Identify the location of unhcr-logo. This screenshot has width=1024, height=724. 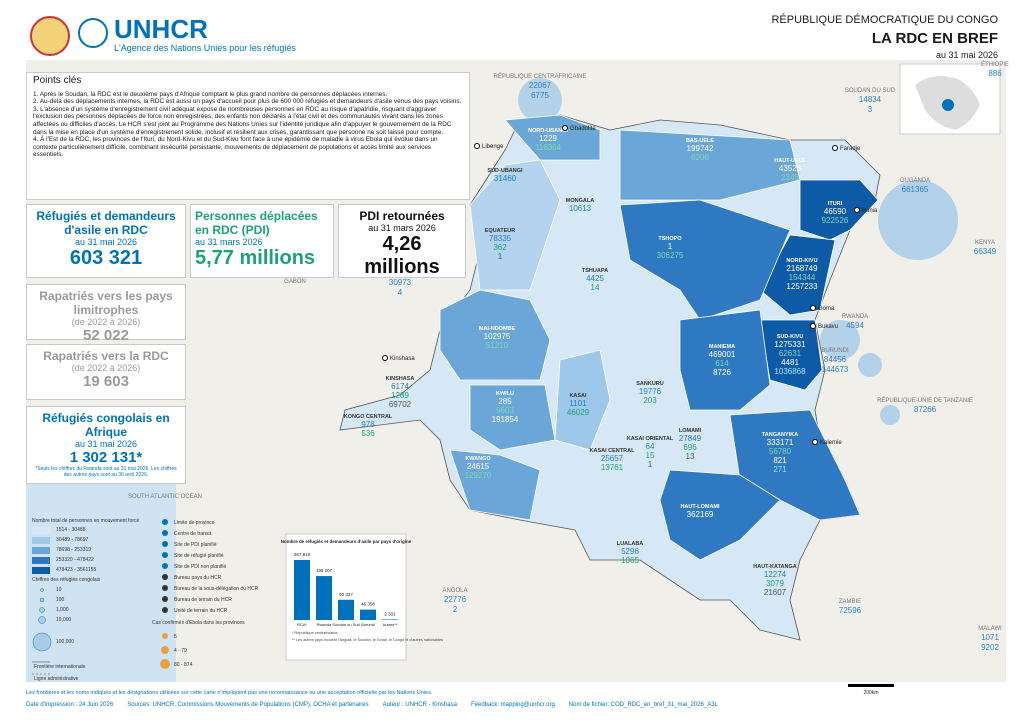
(93, 33).